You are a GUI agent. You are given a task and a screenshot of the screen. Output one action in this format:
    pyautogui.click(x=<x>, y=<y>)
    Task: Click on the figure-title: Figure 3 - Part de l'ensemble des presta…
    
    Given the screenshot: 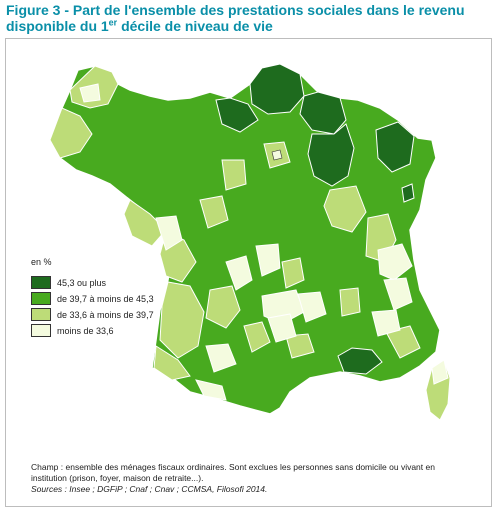 What is the action you would take?
    pyautogui.click(x=252, y=18)
    